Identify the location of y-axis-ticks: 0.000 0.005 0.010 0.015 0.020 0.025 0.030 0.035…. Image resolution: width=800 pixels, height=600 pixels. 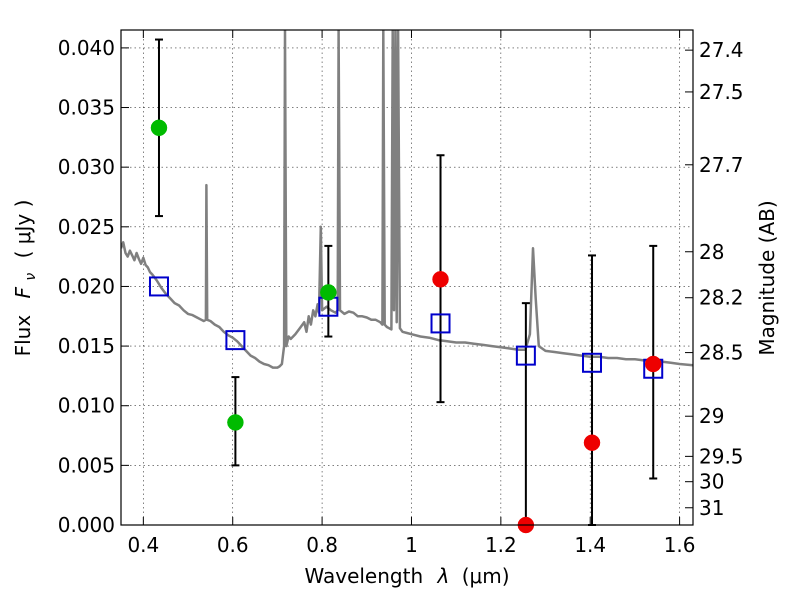
(93, 286).